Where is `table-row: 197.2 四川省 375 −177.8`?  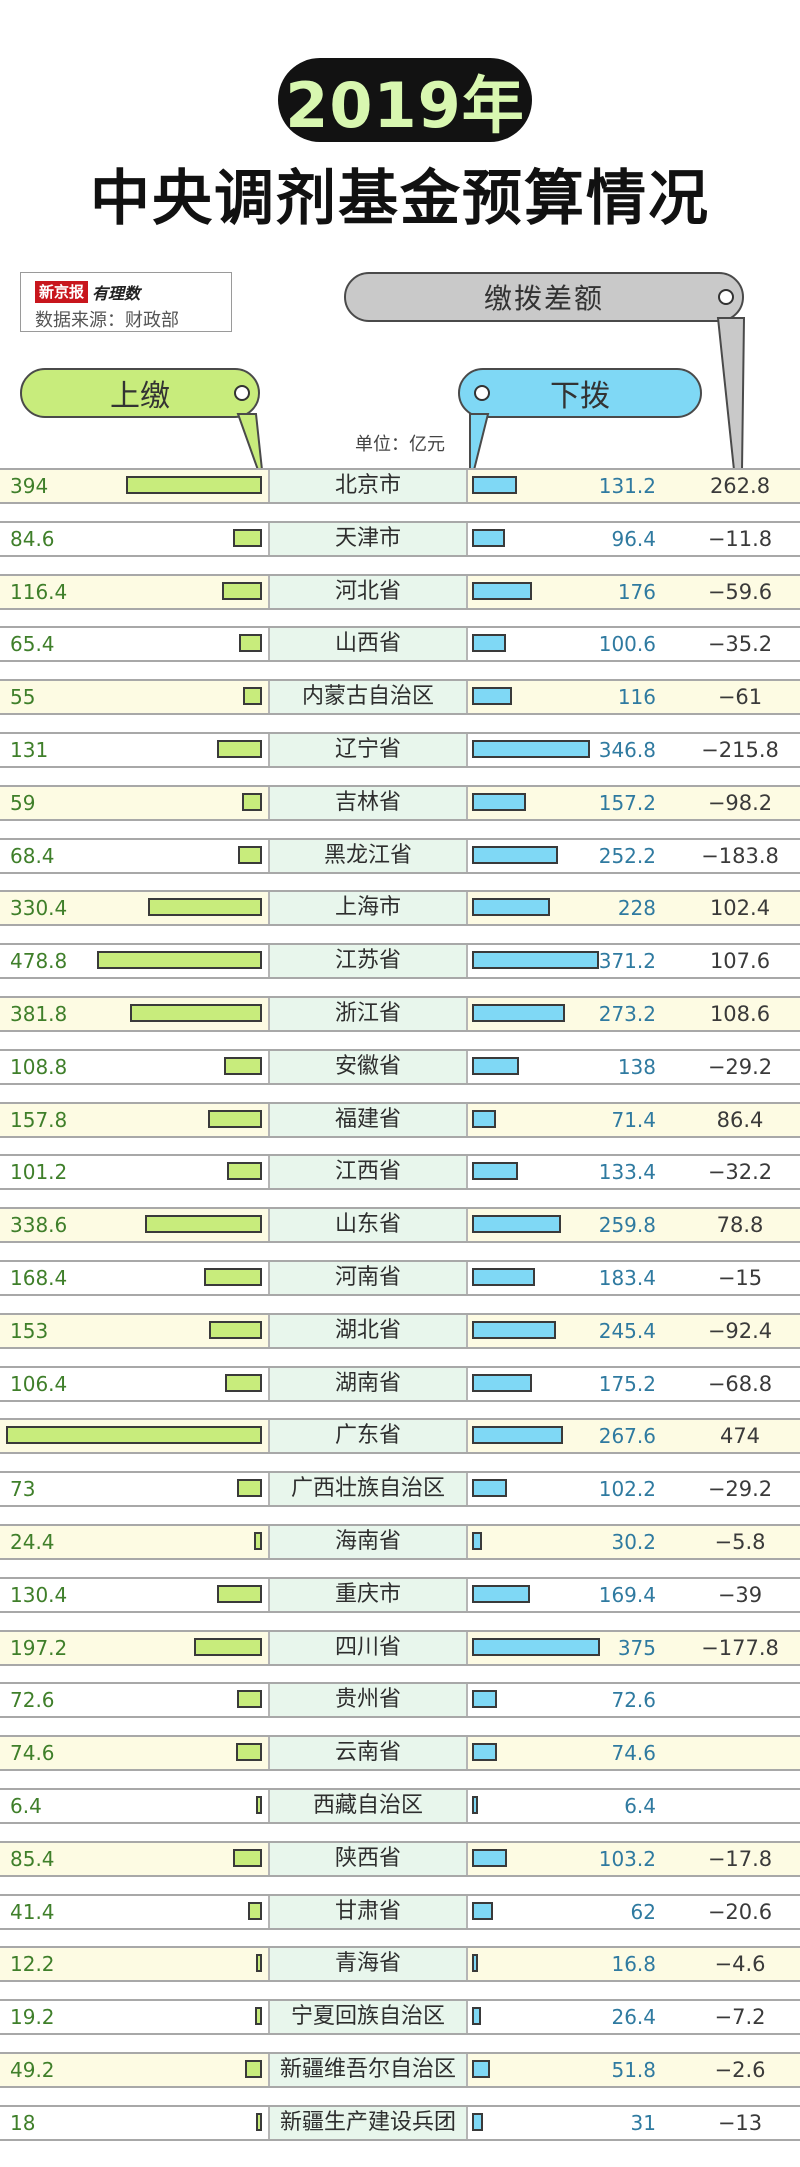 table-row: 197.2 四川省 375 −177.8 is located at coordinates (400, 1647).